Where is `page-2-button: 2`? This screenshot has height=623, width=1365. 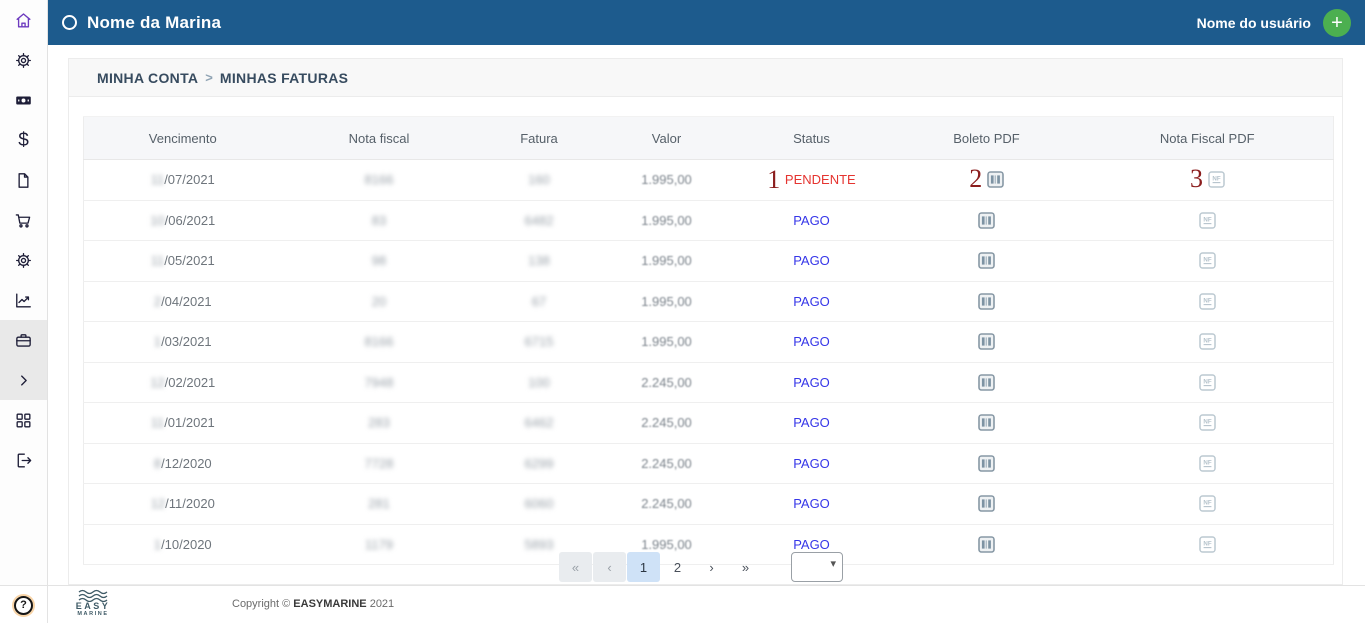
page-2-button: 2 is located at coordinates (677, 567).